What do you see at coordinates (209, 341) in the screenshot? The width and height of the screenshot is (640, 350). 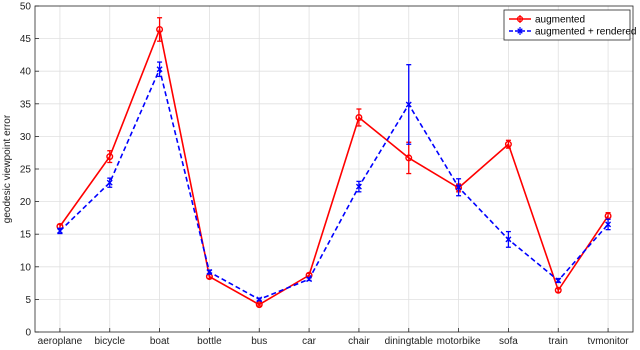 I see `x-tick-label: bottle` at bounding box center [209, 341].